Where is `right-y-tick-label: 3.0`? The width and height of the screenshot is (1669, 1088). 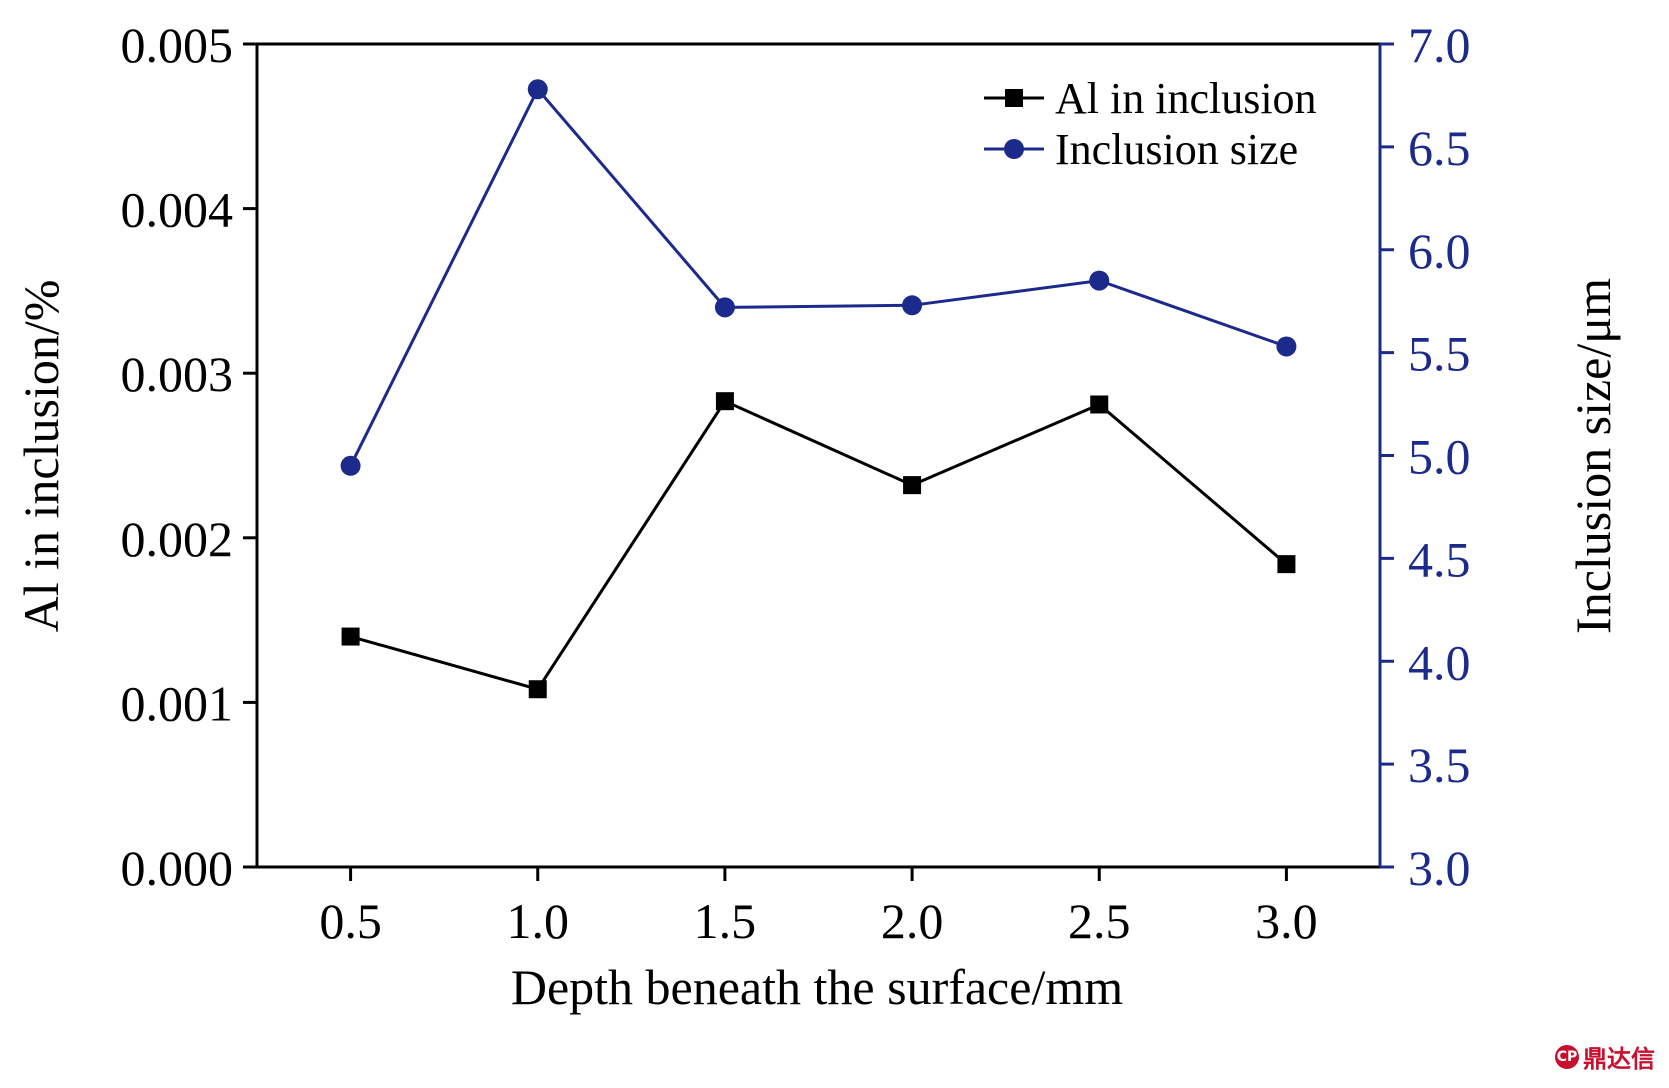
right-y-tick-label: 3.0 is located at coordinates (1439, 868).